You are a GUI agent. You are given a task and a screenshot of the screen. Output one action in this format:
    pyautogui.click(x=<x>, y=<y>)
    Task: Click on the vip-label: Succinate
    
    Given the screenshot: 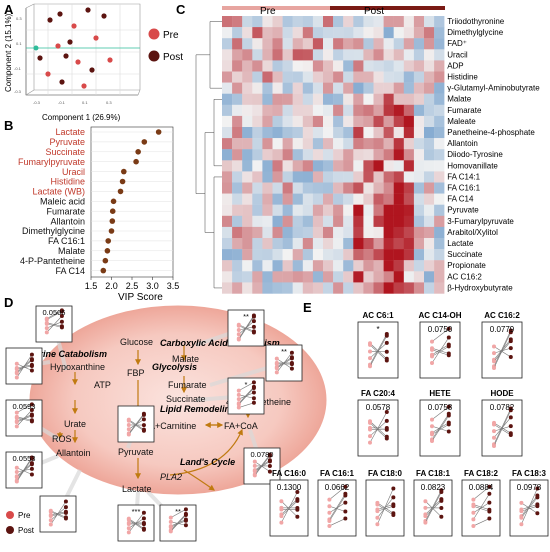 What is the action you would take?
    pyautogui.click(x=65, y=152)
    